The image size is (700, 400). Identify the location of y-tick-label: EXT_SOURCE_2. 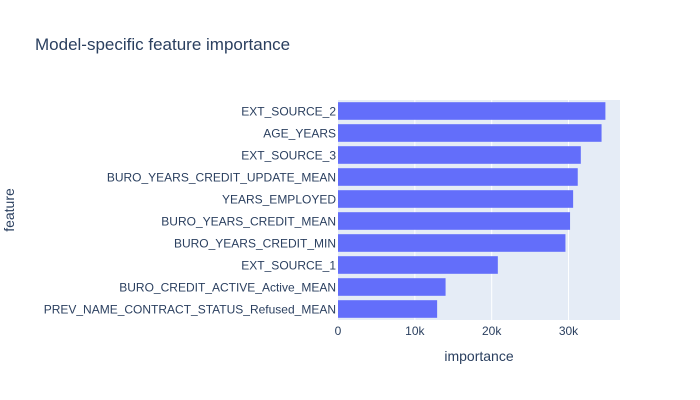
(288, 112).